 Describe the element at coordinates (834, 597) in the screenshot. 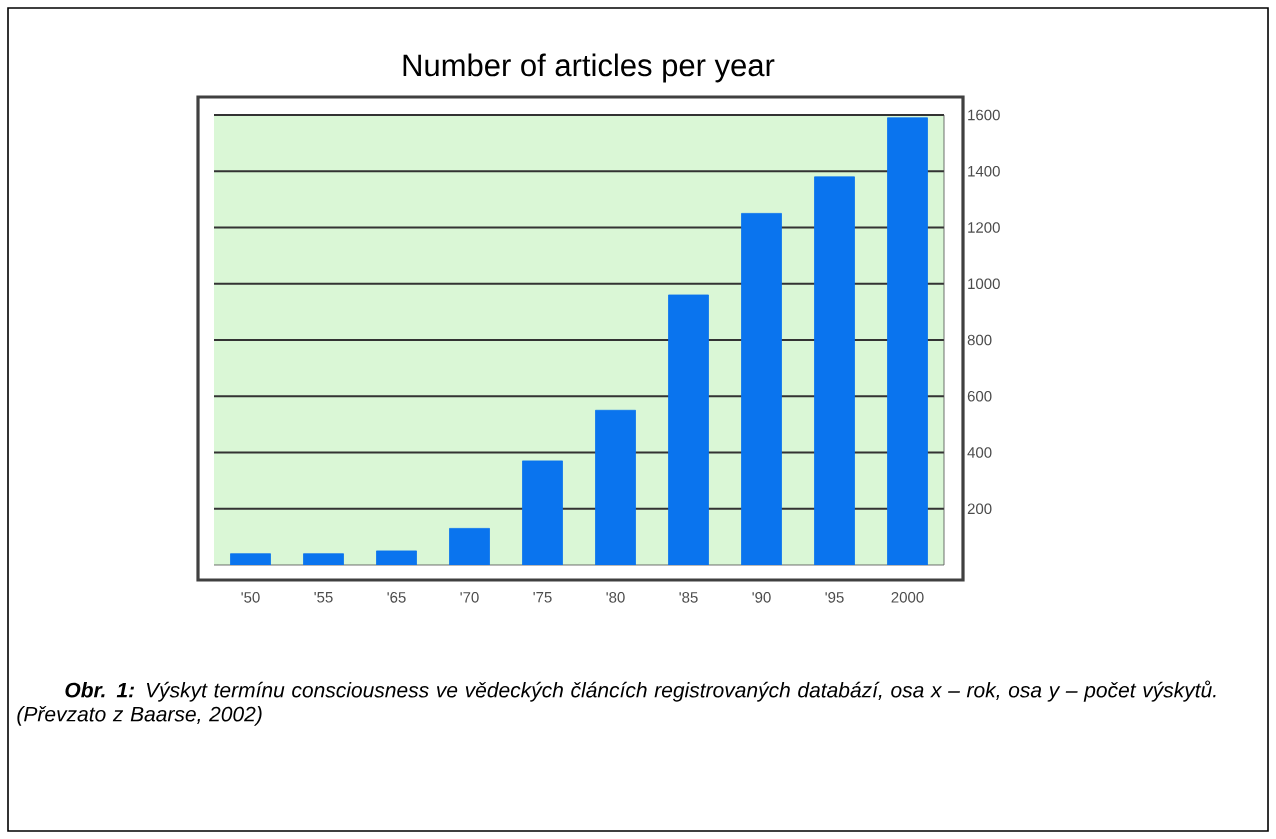

I see `x-tick-label: '95` at that location.